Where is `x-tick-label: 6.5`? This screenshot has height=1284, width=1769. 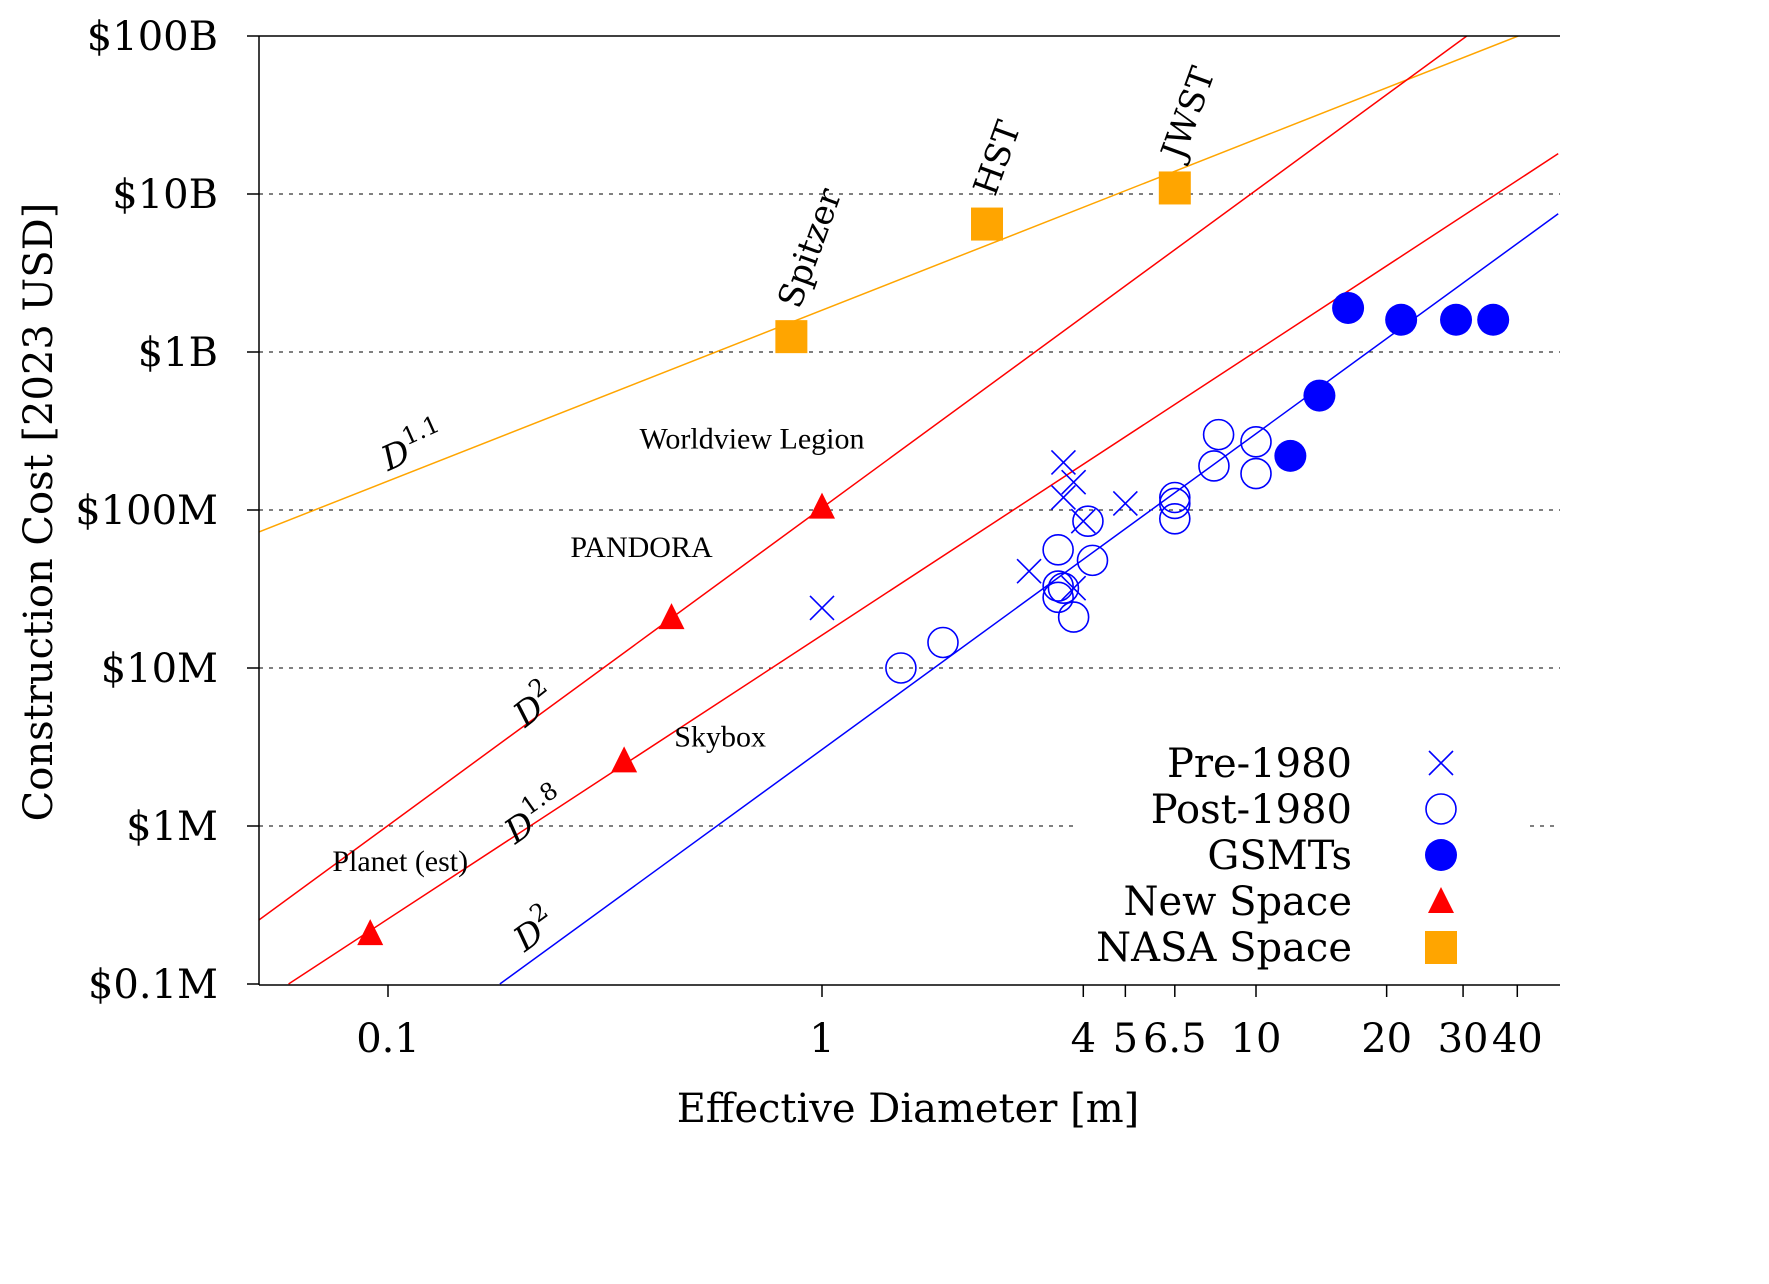
x-tick-label: 6.5 is located at coordinates (1175, 1039).